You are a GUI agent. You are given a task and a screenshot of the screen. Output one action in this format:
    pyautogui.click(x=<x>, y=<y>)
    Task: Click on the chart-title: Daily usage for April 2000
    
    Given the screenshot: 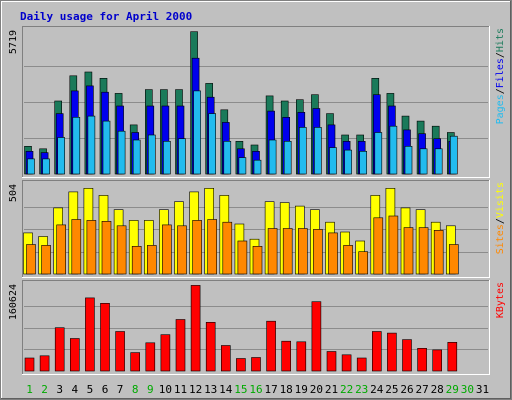 What is the action you would take?
    pyautogui.click(x=106, y=16)
    